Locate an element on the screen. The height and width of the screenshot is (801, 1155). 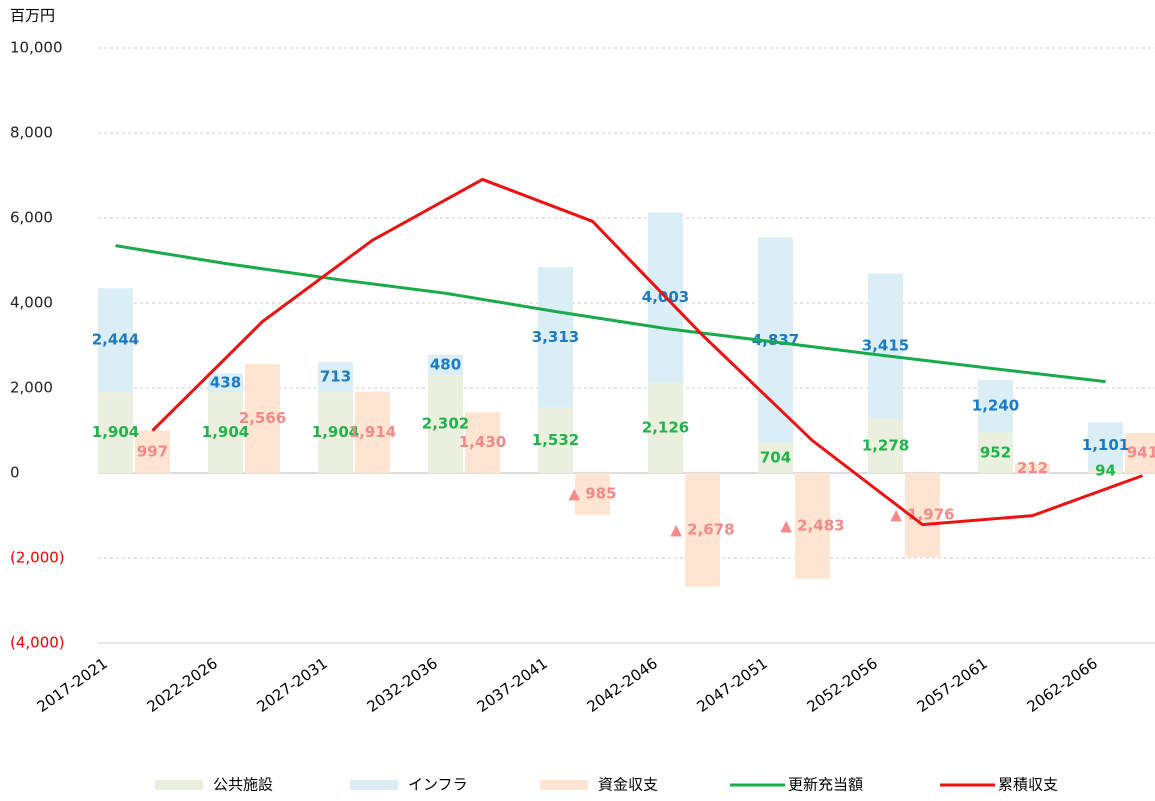
data-label: 713 is located at coordinates (335, 376).